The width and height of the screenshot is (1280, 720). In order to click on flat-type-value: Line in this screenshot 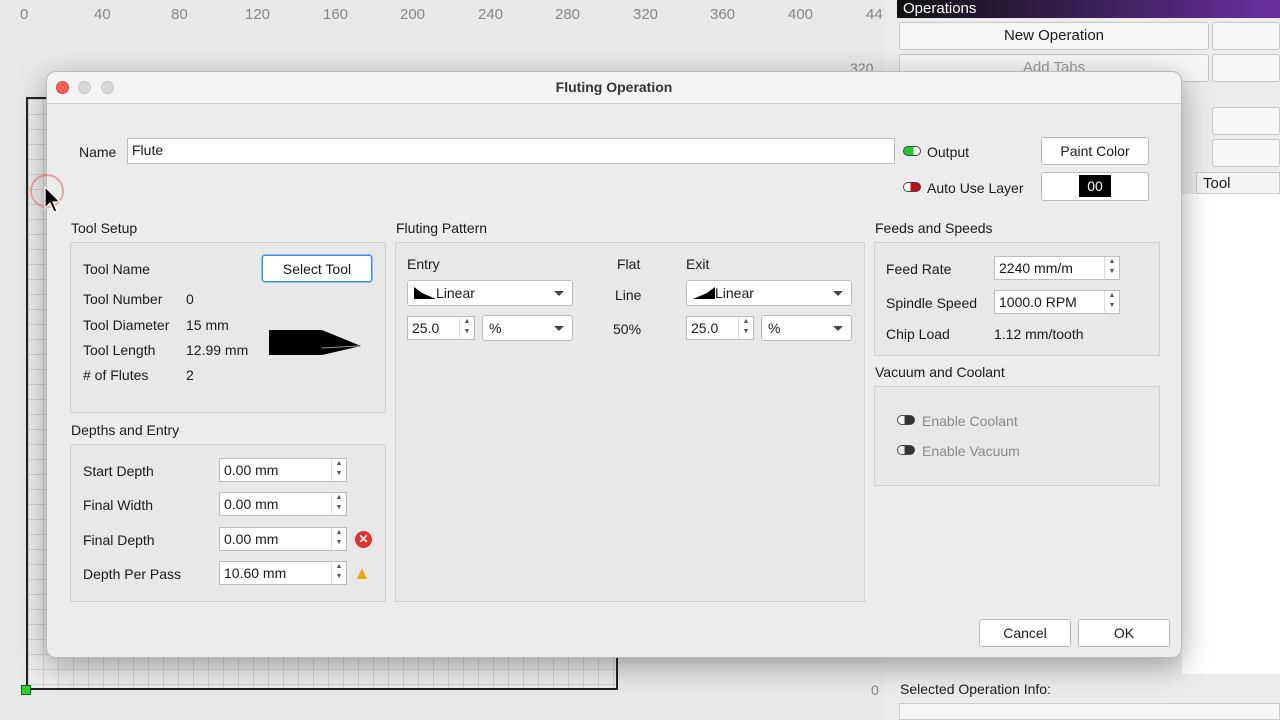, I will do `click(628, 295)`.